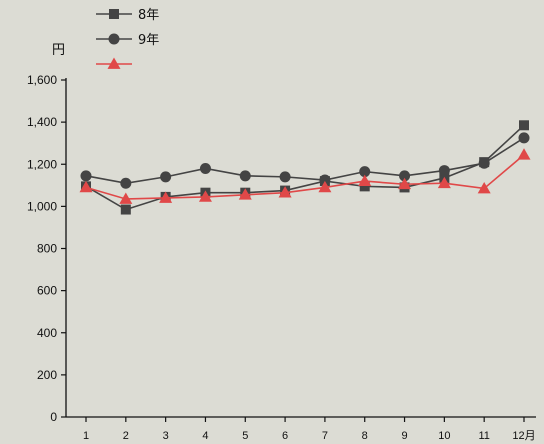 The width and height of the screenshot is (544, 444). What do you see at coordinates (148, 40) in the screenshot?
I see `legend-label: 9年` at bounding box center [148, 40].